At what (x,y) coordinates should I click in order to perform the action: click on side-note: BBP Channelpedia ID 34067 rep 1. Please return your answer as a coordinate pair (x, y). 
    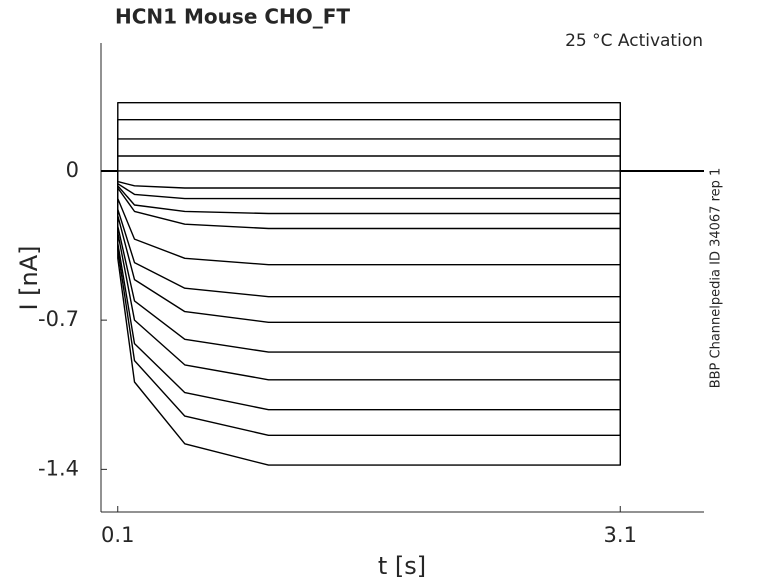
    Looking at the image, I should click on (716, 278).